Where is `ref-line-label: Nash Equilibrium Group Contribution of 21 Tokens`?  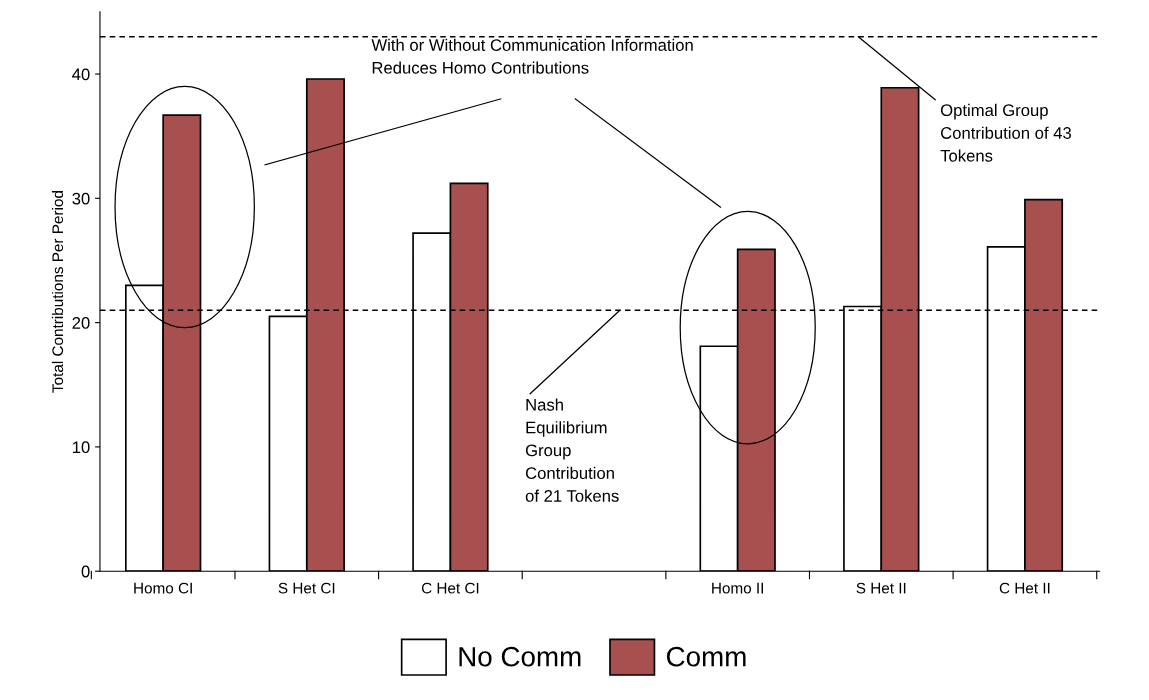 ref-line-label: Nash Equilibrium Group Contribution of 21 Tokens is located at coordinates (572, 450).